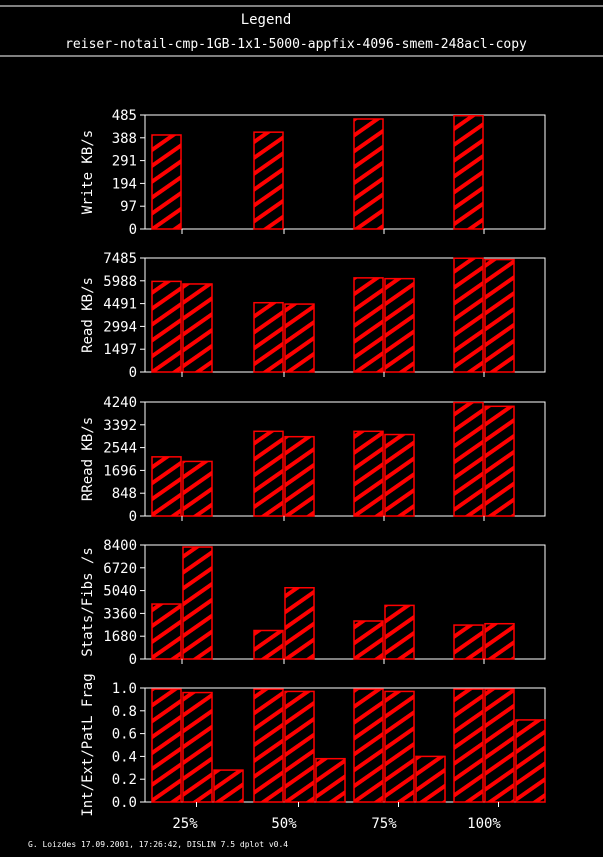  What do you see at coordinates (124, 162) in the screenshot?
I see `y-tick-label: 291` at bounding box center [124, 162].